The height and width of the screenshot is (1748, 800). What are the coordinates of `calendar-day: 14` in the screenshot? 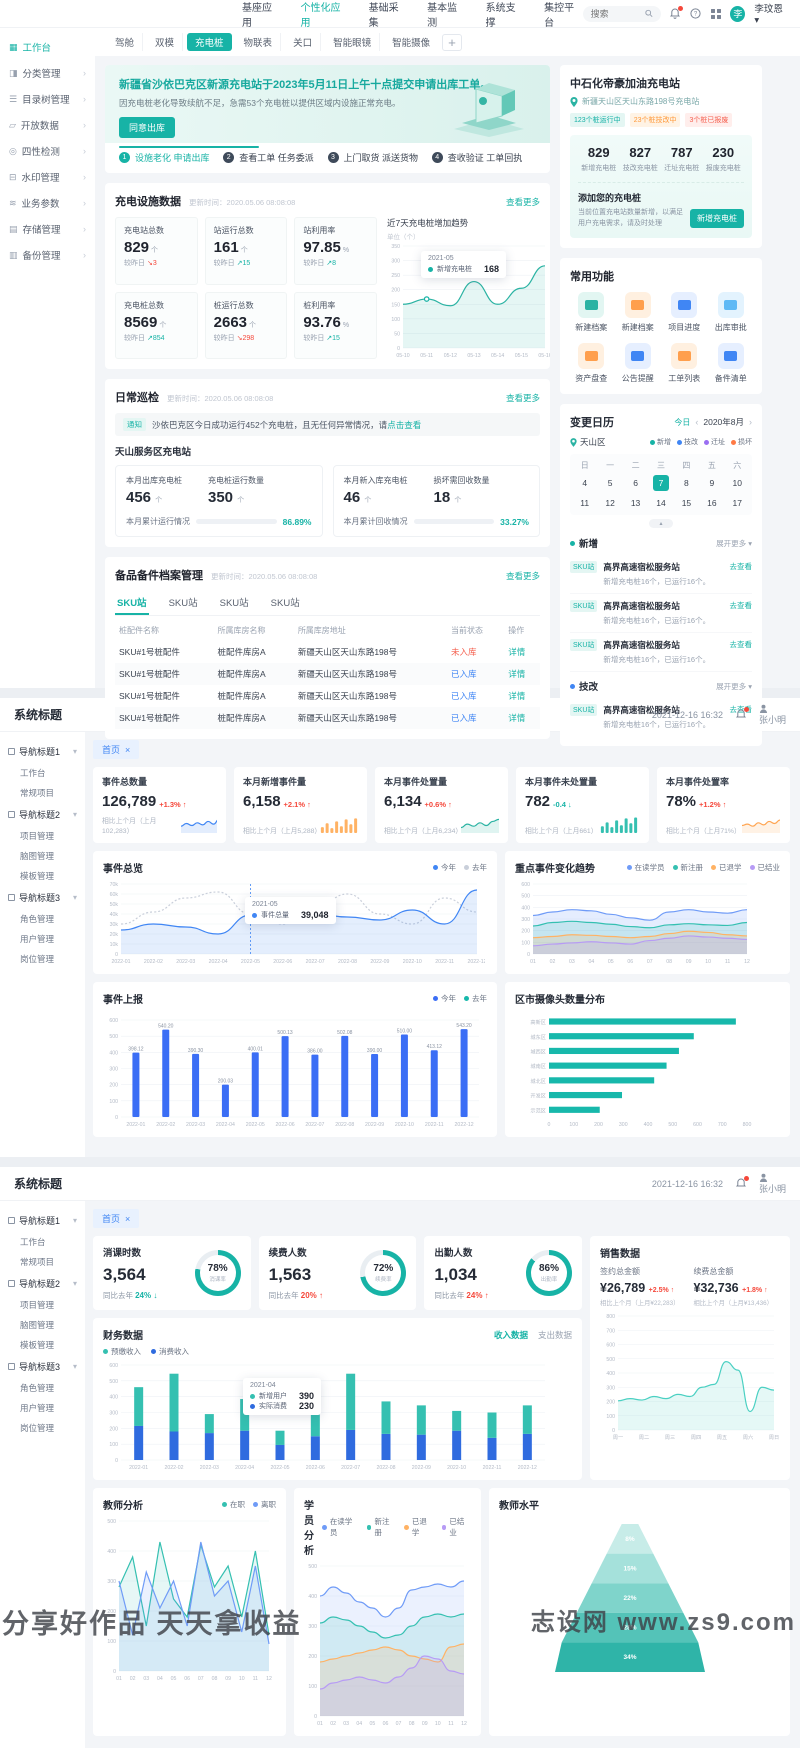 It's located at (661, 503).